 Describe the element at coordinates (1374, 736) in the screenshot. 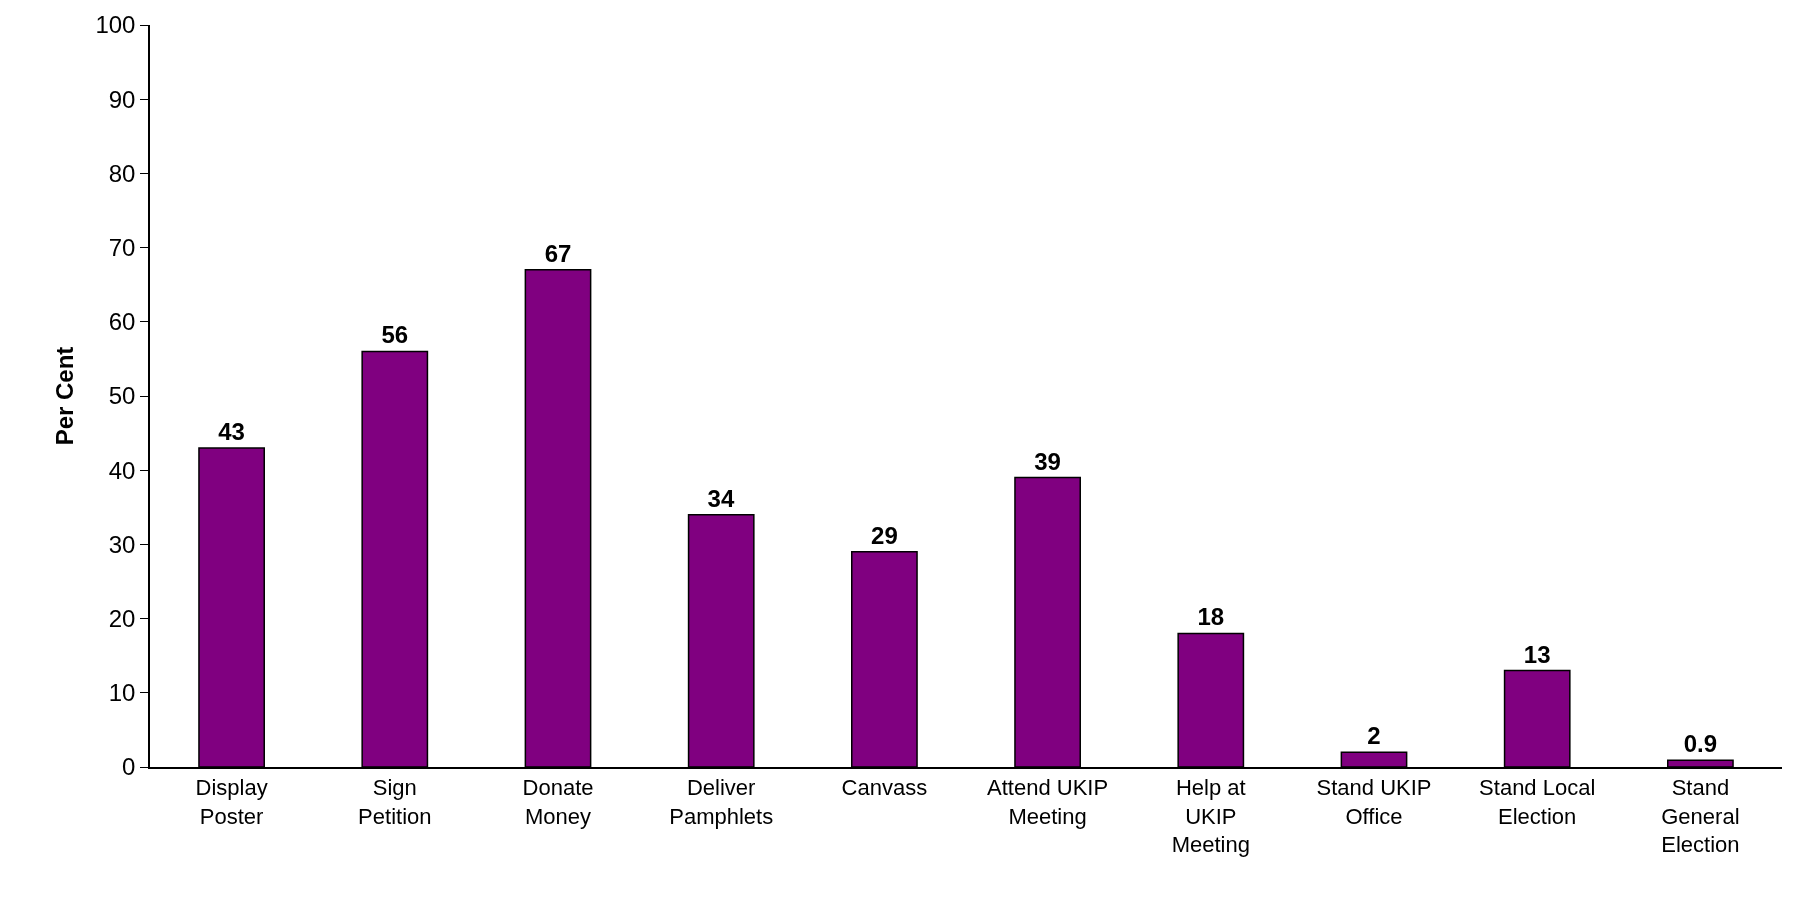

I see `data-label: 2` at that location.